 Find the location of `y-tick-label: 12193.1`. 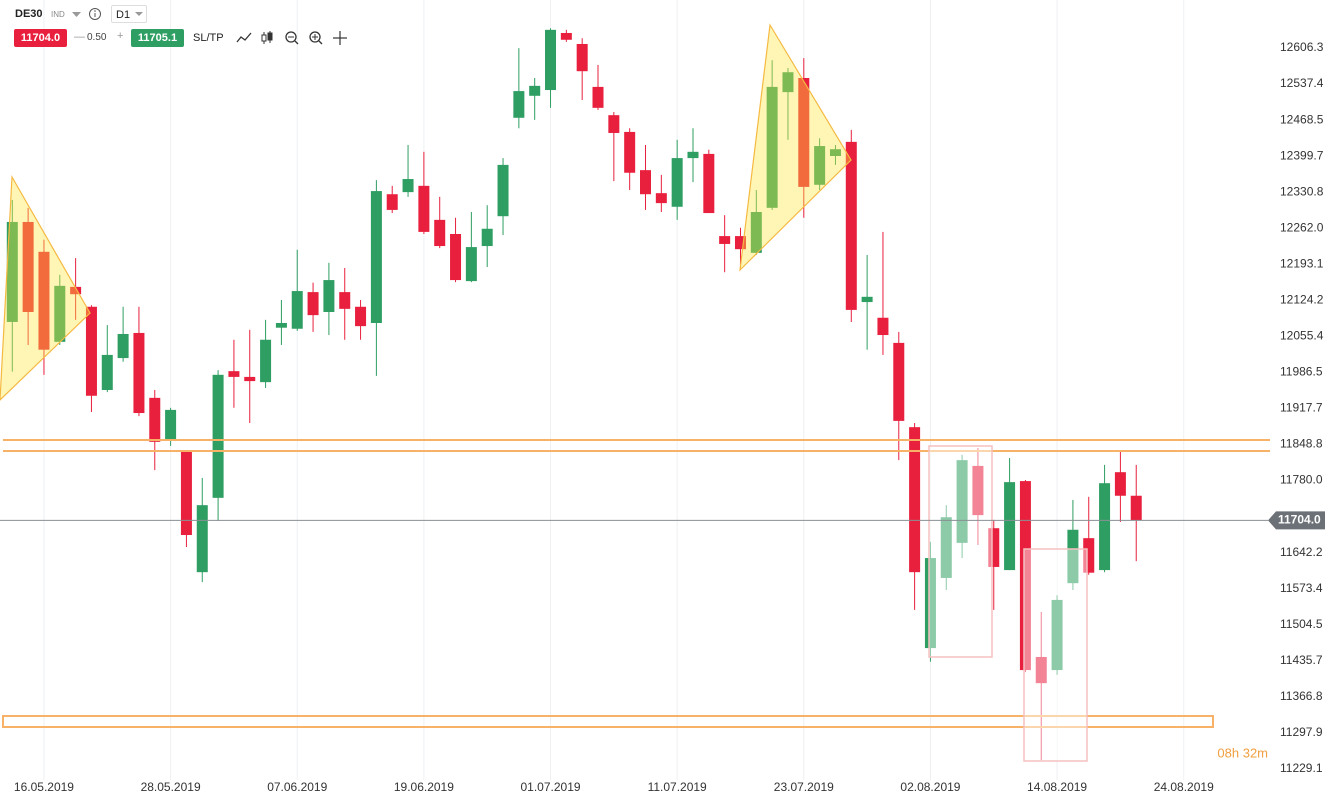

y-tick-label: 12193.1 is located at coordinates (1302, 263).